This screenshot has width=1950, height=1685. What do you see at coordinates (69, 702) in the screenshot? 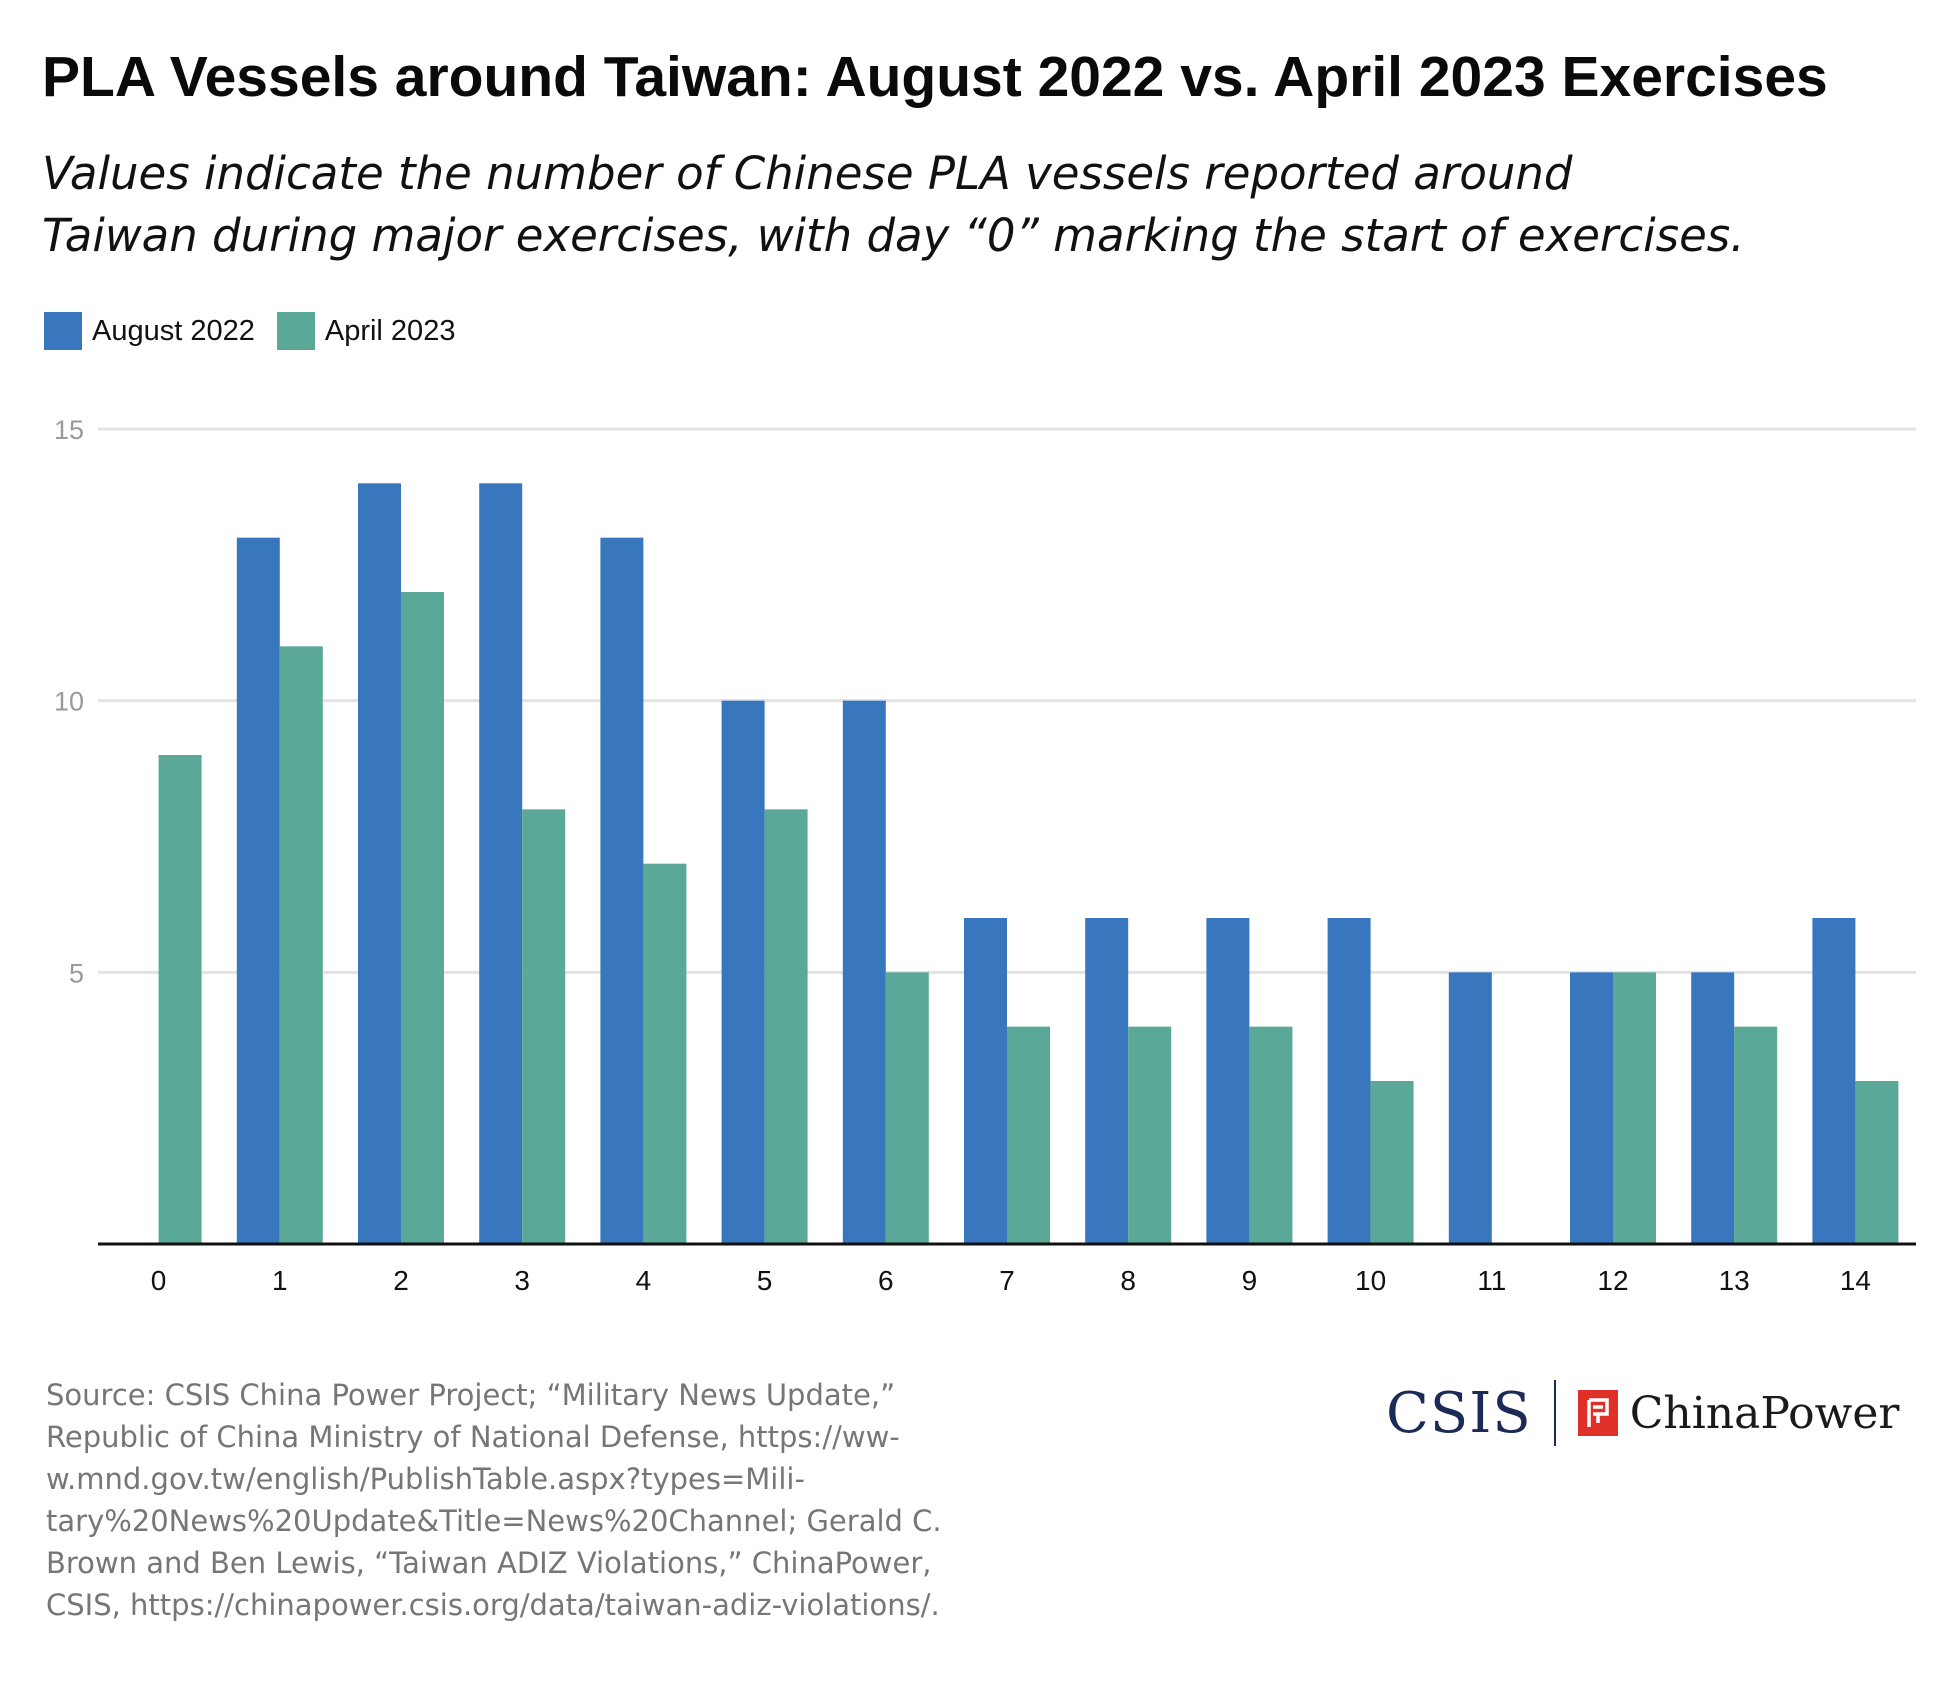
I see `y-tick-label: 10` at bounding box center [69, 702].